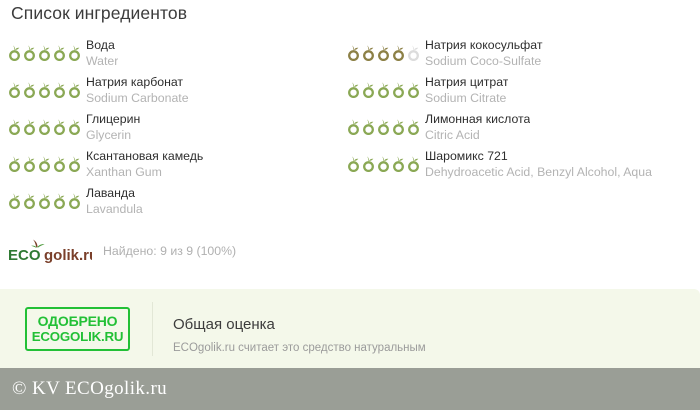 The width and height of the screenshot is (700, 410). I want to click on ingredient-row: Натрия карбонат Sodium Carbonate, so click(173, 93).